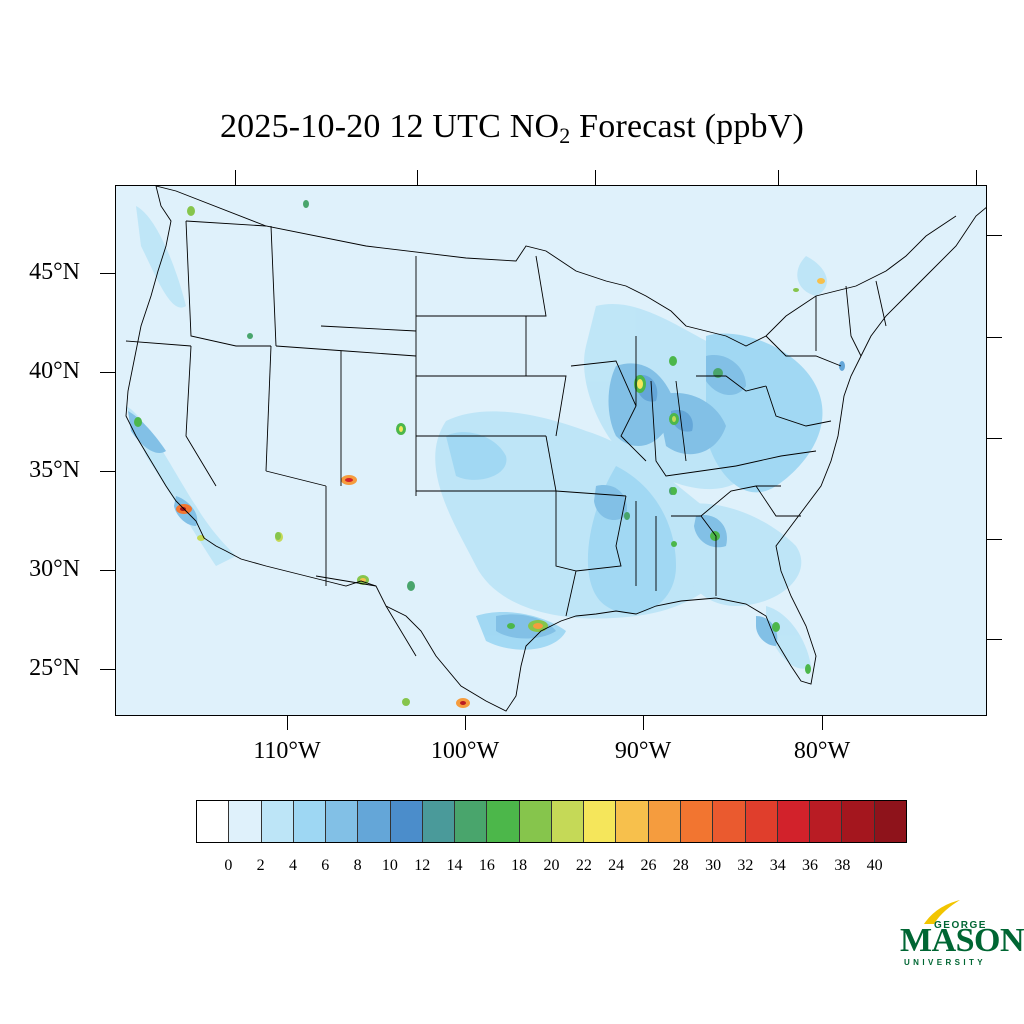  Describe the element at coordinates (713, 865) in the screenshot. I see `colorbar-label: 30` at that location.